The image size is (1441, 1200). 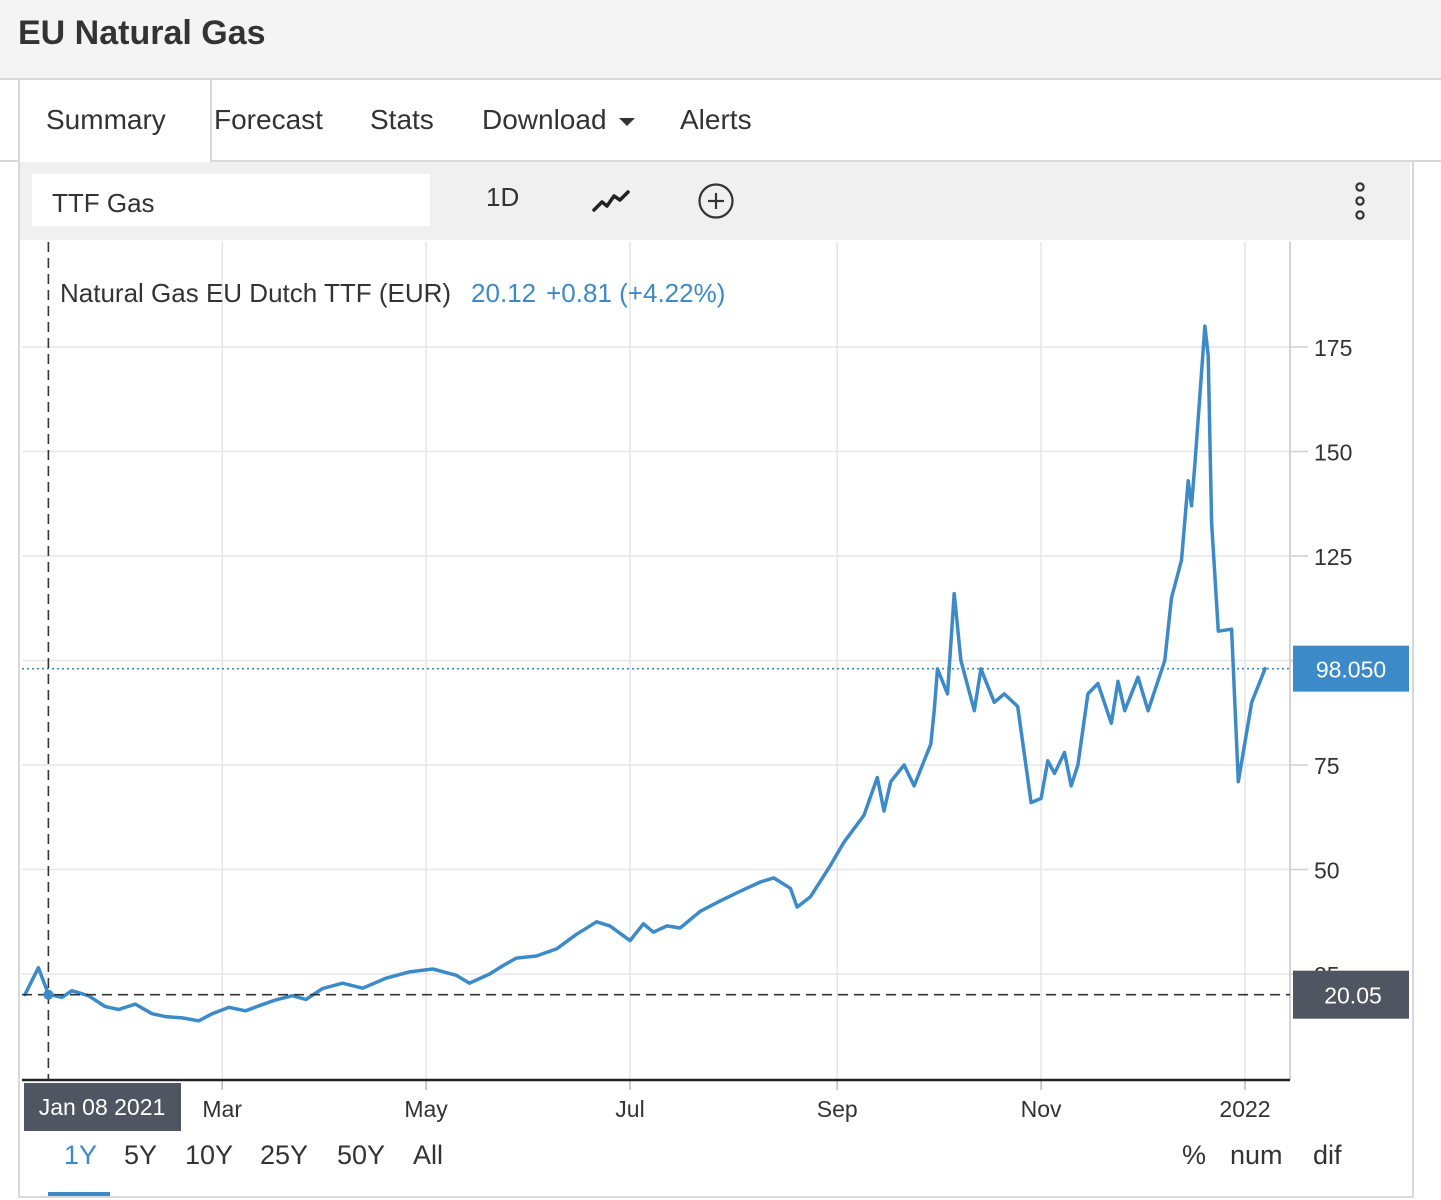 What do you see at coordinates (222, 1109) in the screenshot?
I see `x-tick-label: Mar` at bounding box center [222, 1109].